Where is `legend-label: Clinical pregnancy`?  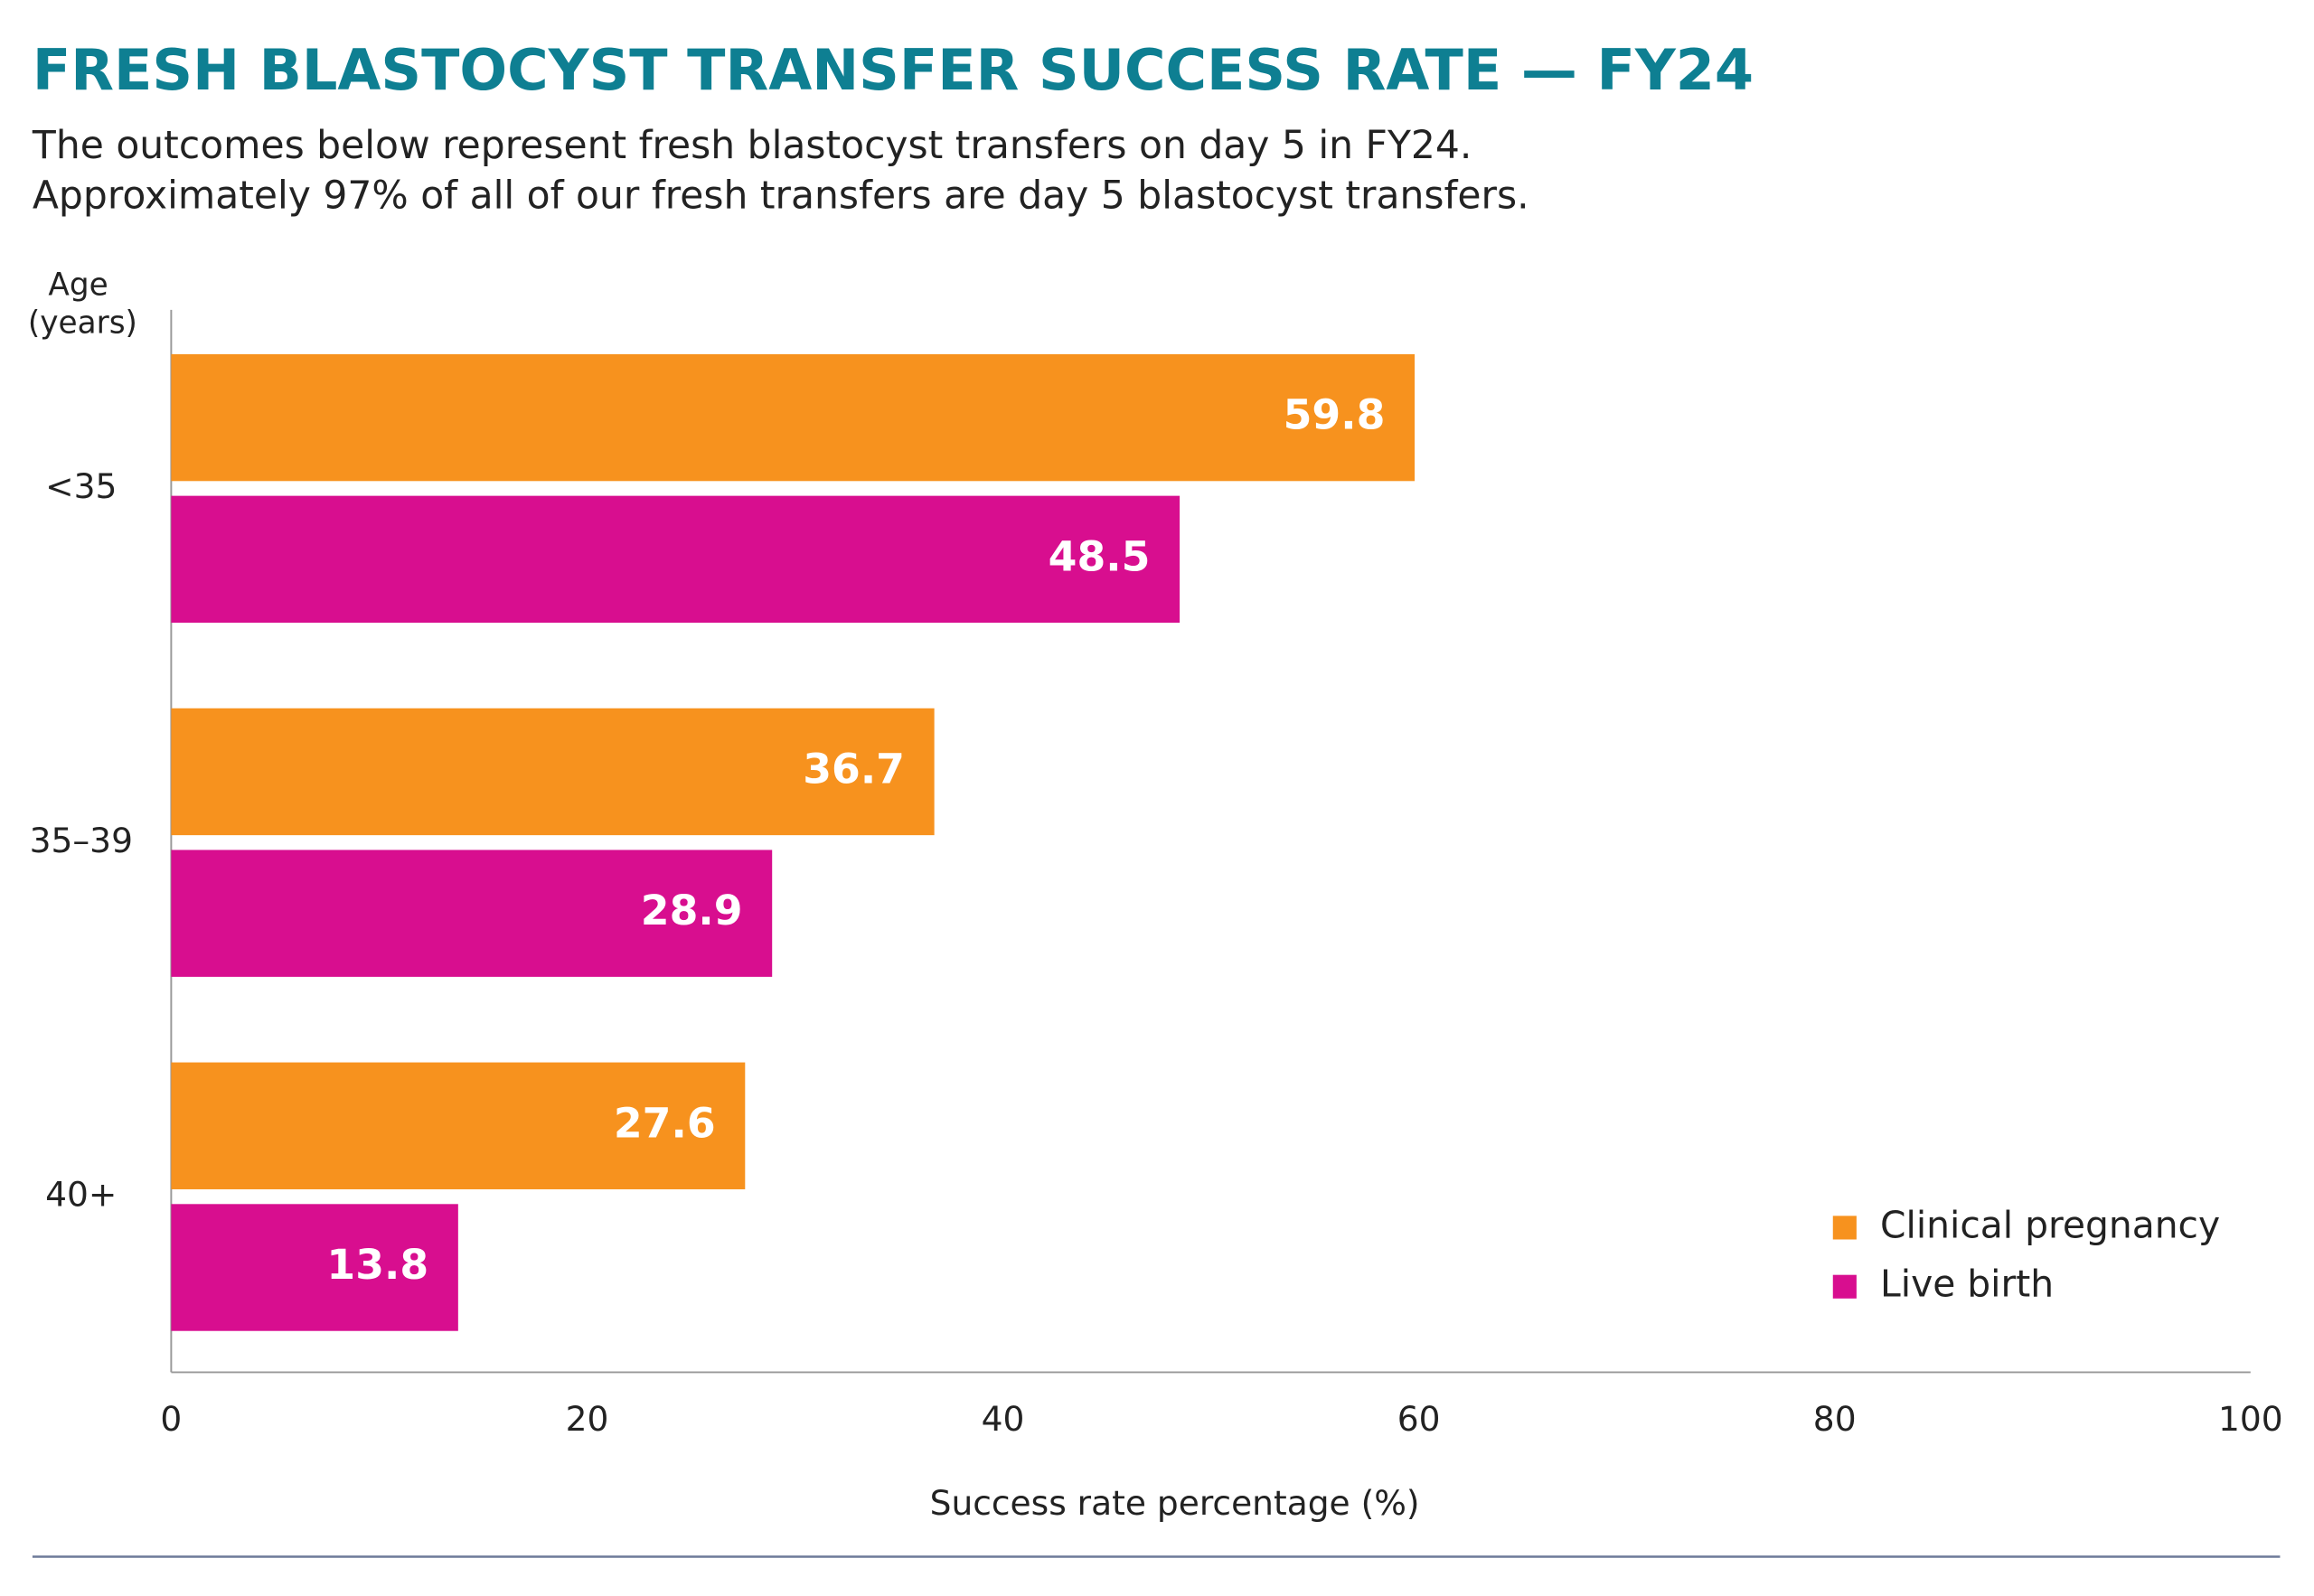 legend-label: Clinical pregnancy is located at coordinates (2050, 1224).